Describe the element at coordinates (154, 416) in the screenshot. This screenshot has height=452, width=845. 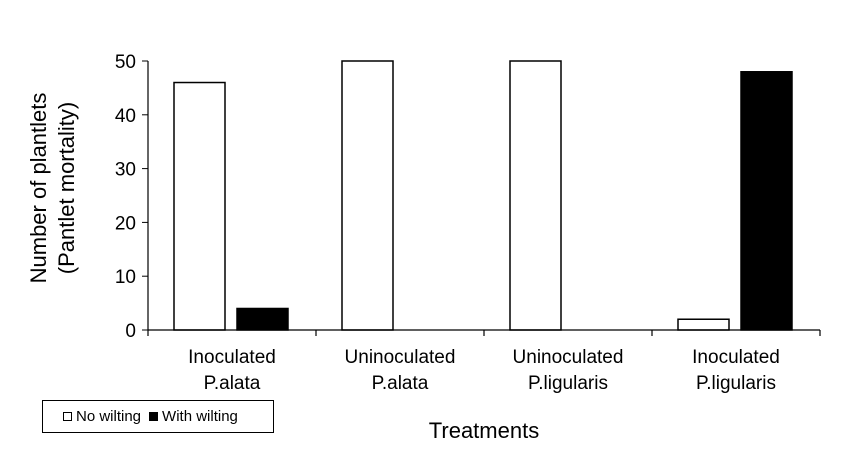
I see `legend-swatch-with-wilting` at that location.